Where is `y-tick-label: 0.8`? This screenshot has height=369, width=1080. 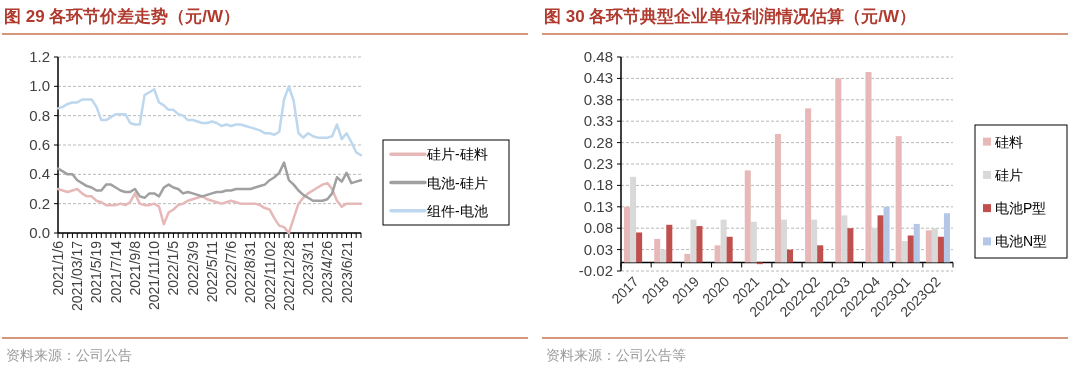 y-tick-label: 0.8 is located at coordinates (39, 115).